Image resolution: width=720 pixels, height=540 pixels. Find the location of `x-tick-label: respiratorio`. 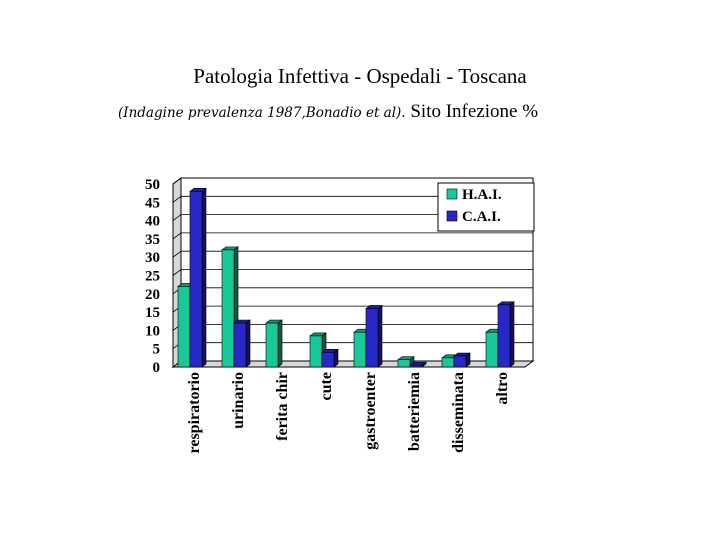

x-tick-label: respiratorio is located at coordinates (194, 412).